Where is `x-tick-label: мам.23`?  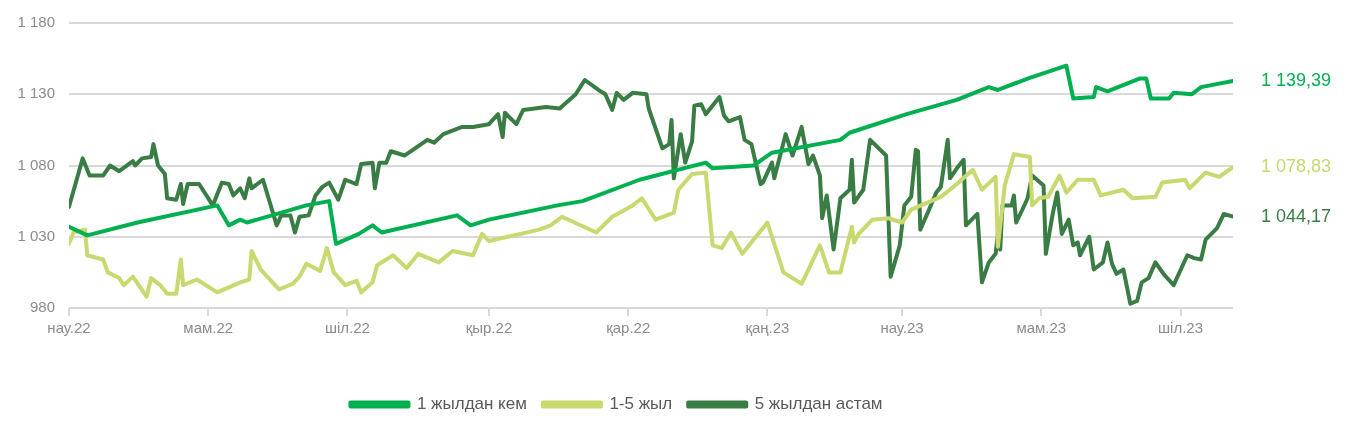 x-tick-label: мам.23 is located at coordinates (1041, 328).